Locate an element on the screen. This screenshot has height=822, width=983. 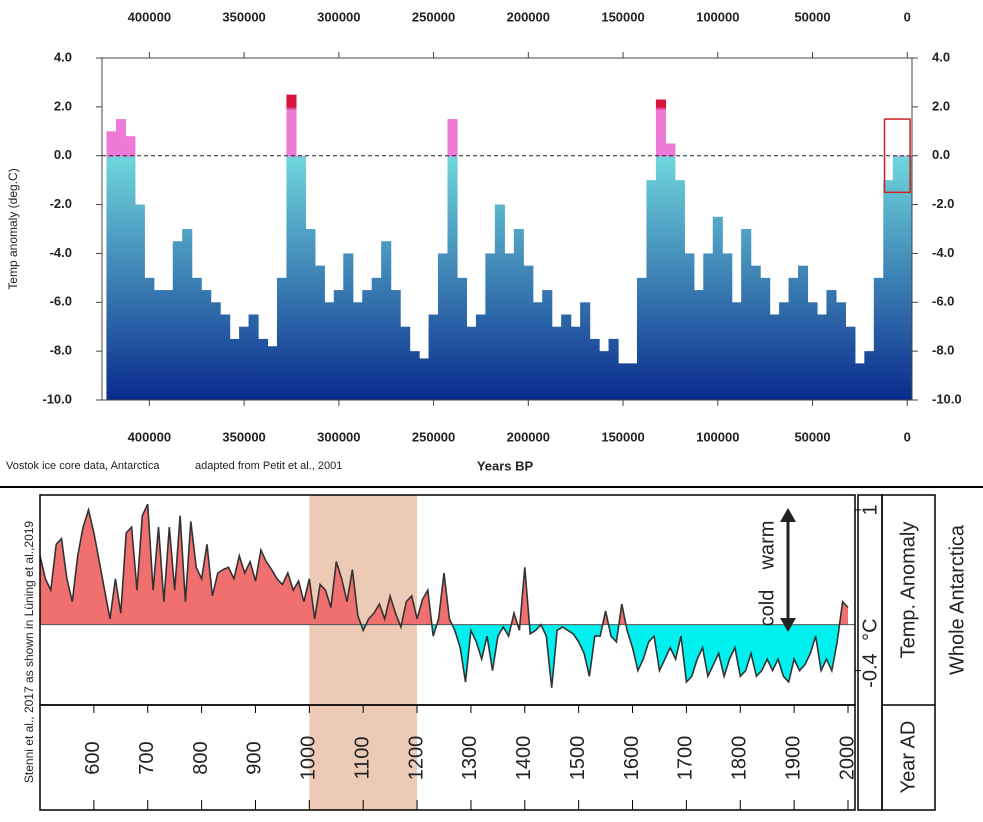
x-tick-label: 200000 is located at coordinates (528, 436).